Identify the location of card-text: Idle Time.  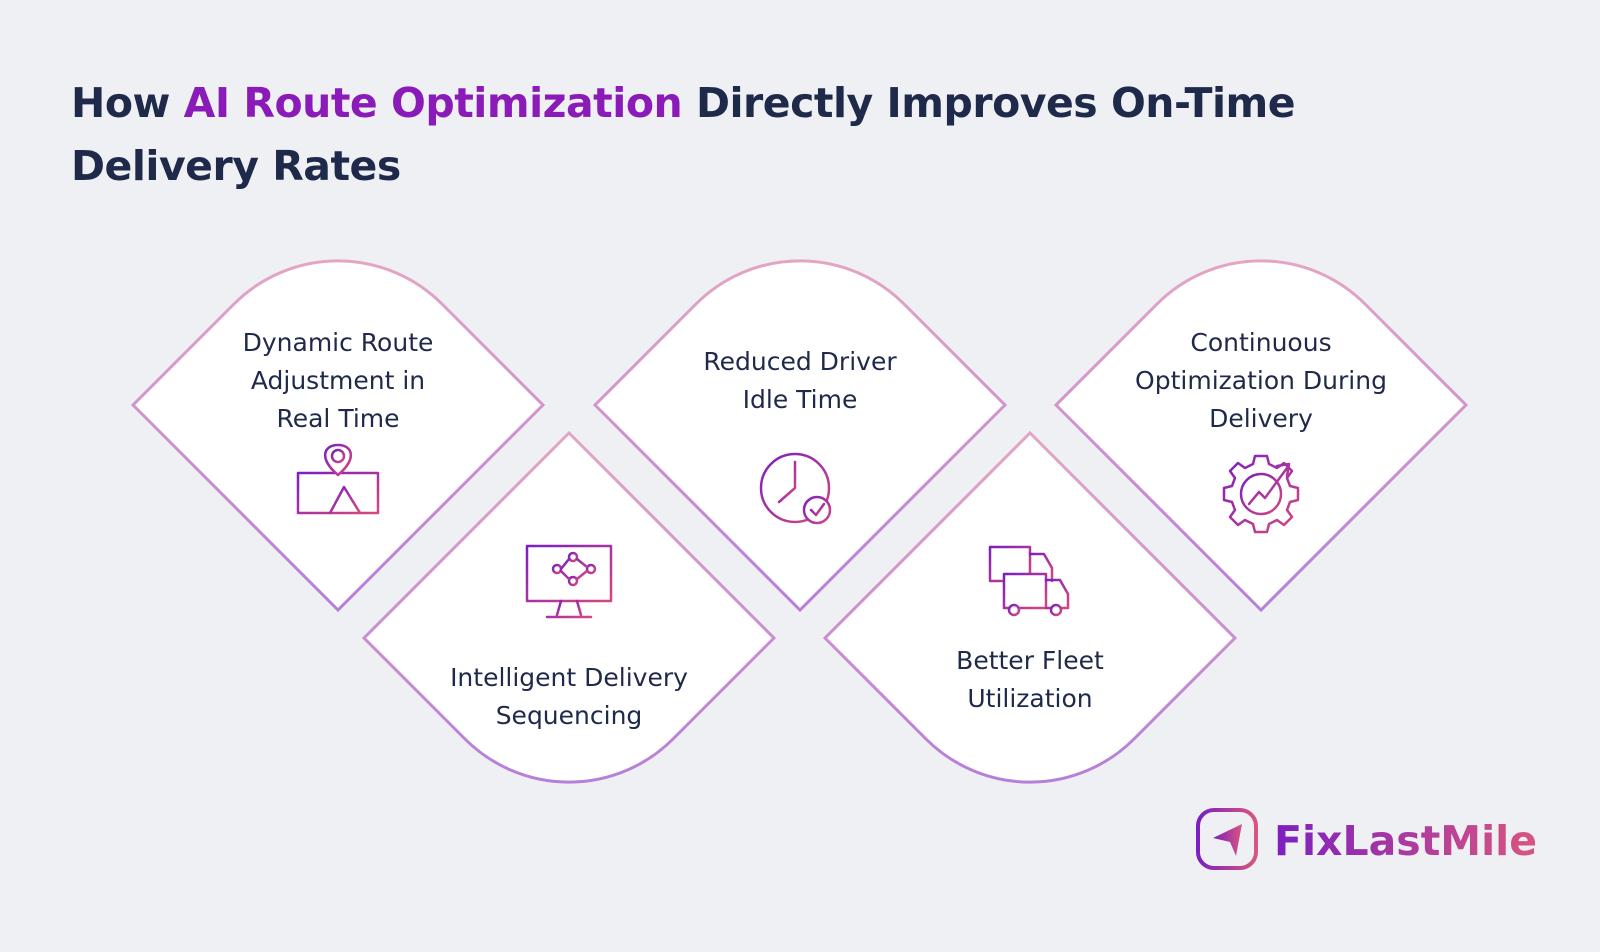
(800, 399).